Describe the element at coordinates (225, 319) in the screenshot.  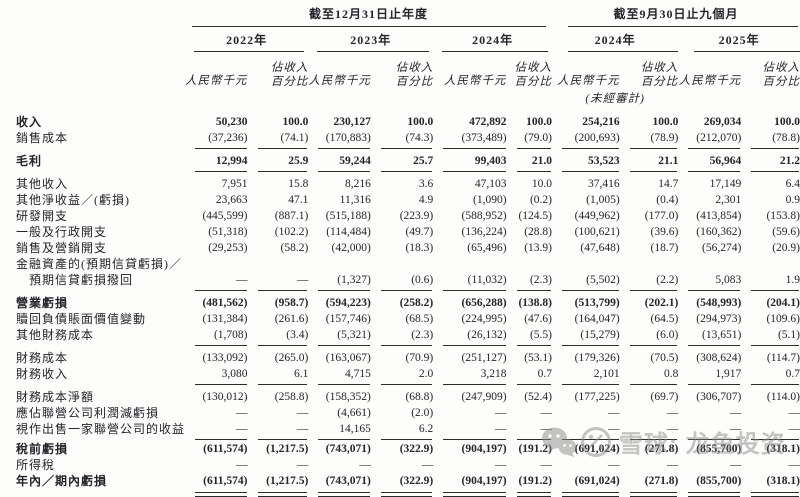
I see `value-cell: (131,384)` at that location.